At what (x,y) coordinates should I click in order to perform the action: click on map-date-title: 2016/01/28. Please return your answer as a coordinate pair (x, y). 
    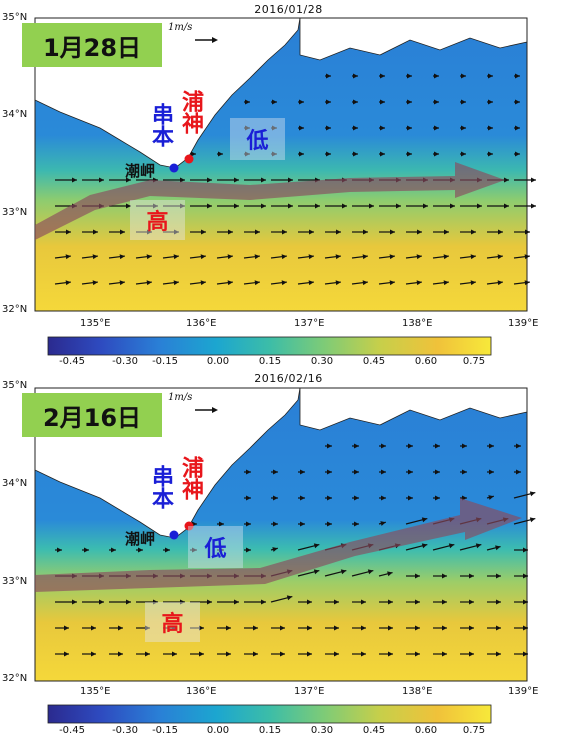
    Looking at the image, I should click on (288, 9).